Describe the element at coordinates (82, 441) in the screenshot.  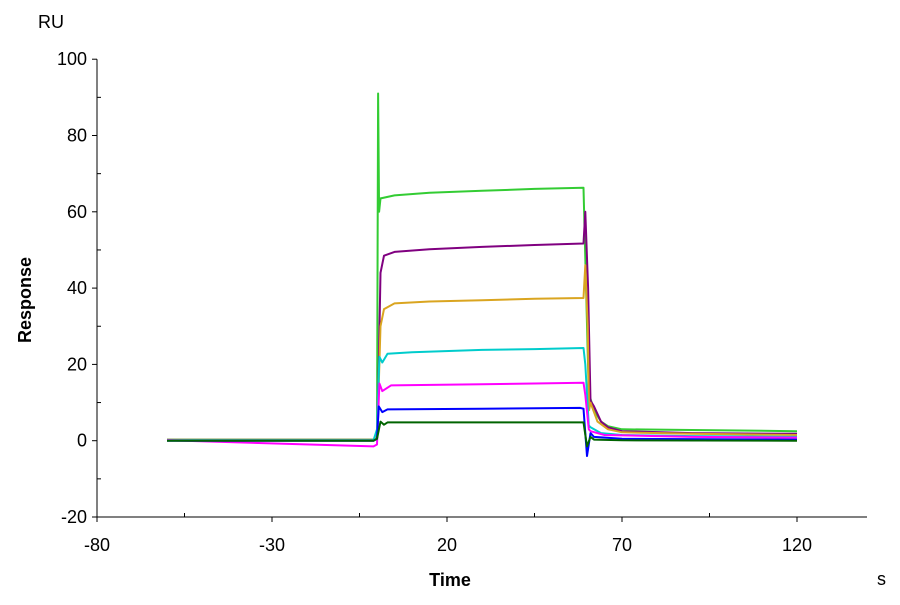
I see `y-tick-label: 0` at that location.